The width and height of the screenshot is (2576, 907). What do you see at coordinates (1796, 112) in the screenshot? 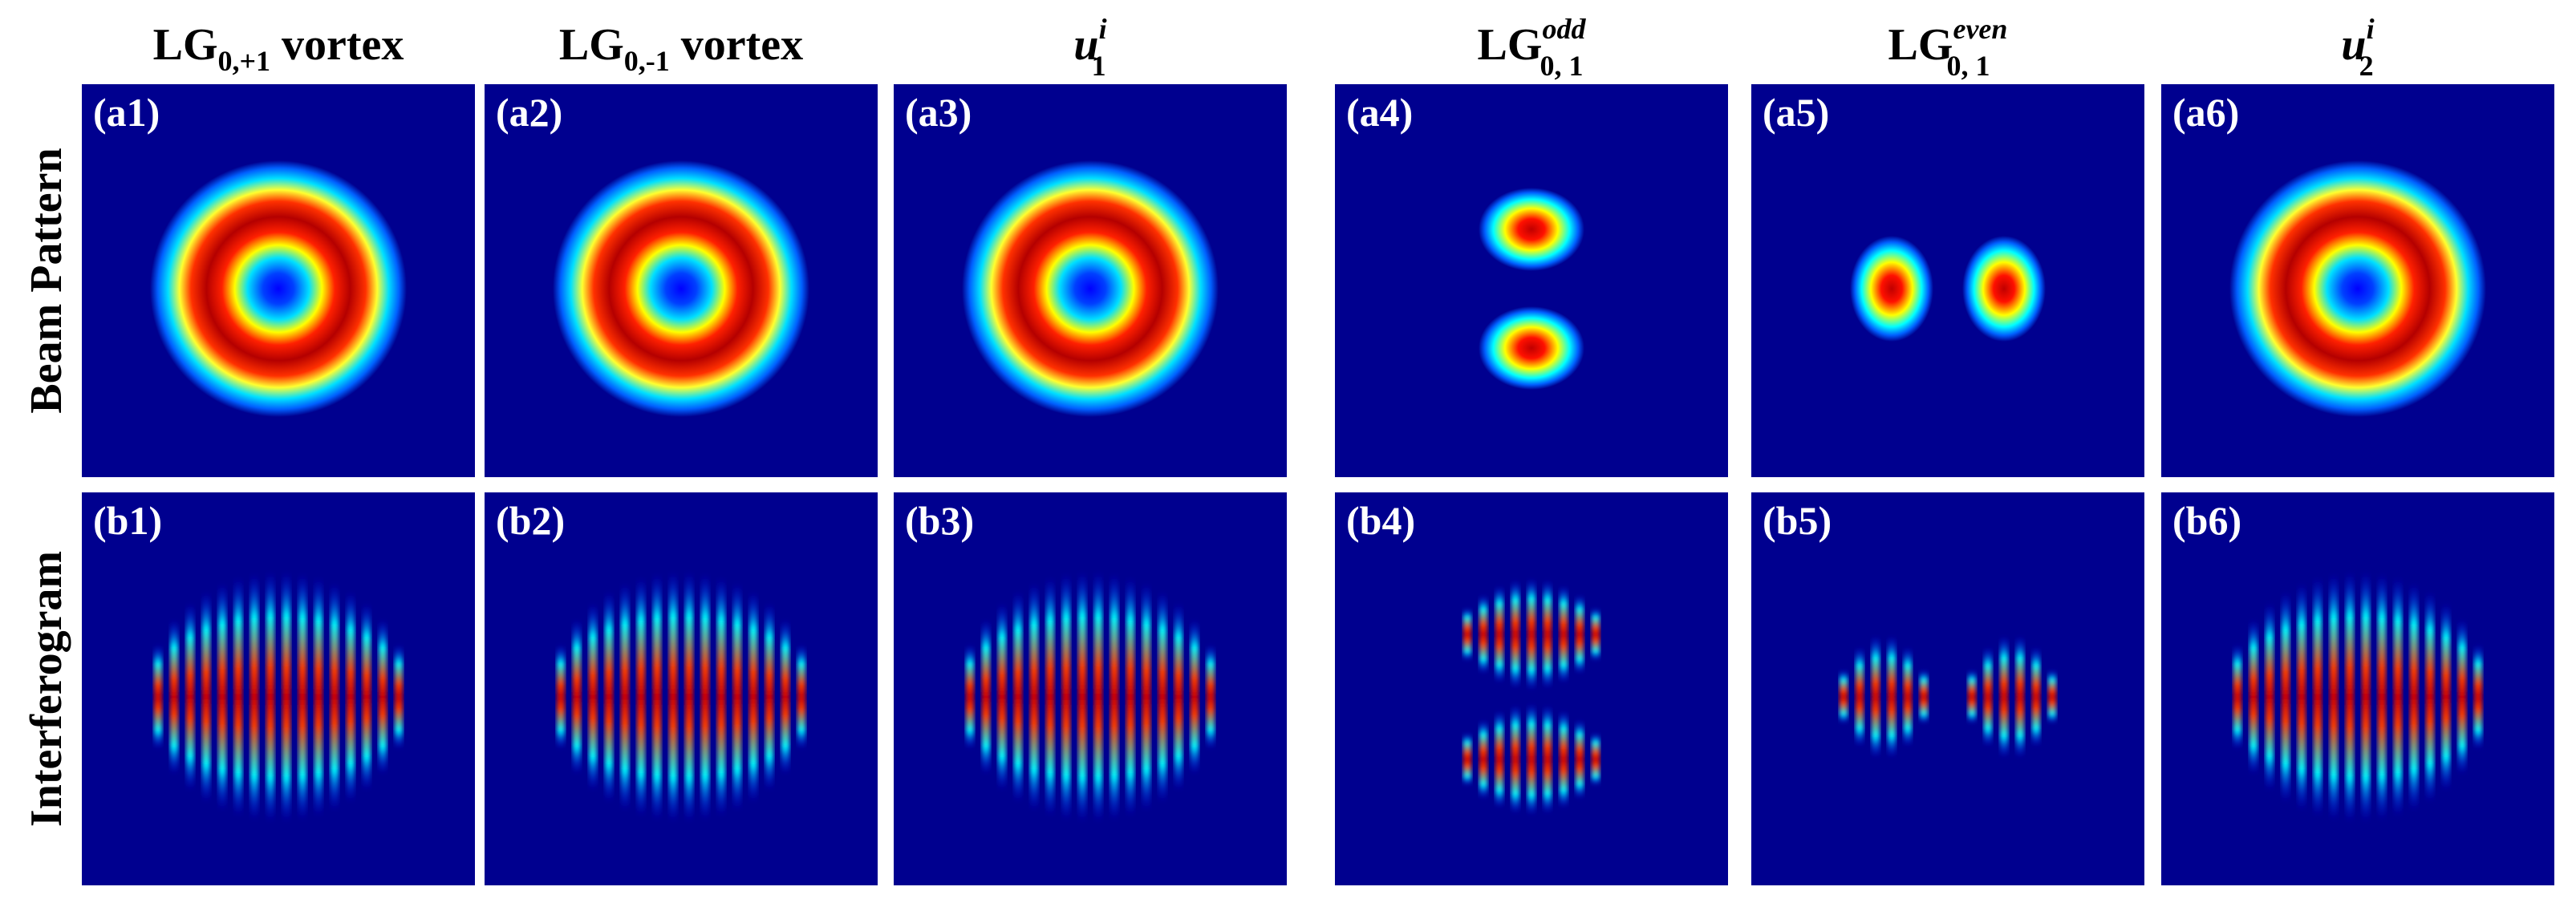
I see `panel-label: (a5)` at bounding box center [1796, 112].